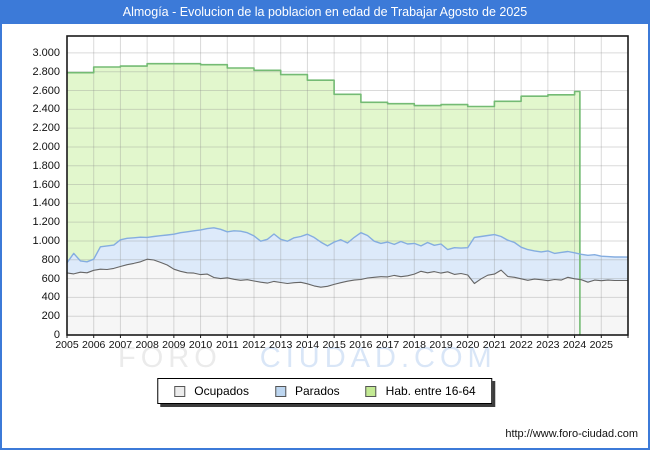 The image size is (650, 450). I want to click on x-tick-label: 2025, so click(601, 345).